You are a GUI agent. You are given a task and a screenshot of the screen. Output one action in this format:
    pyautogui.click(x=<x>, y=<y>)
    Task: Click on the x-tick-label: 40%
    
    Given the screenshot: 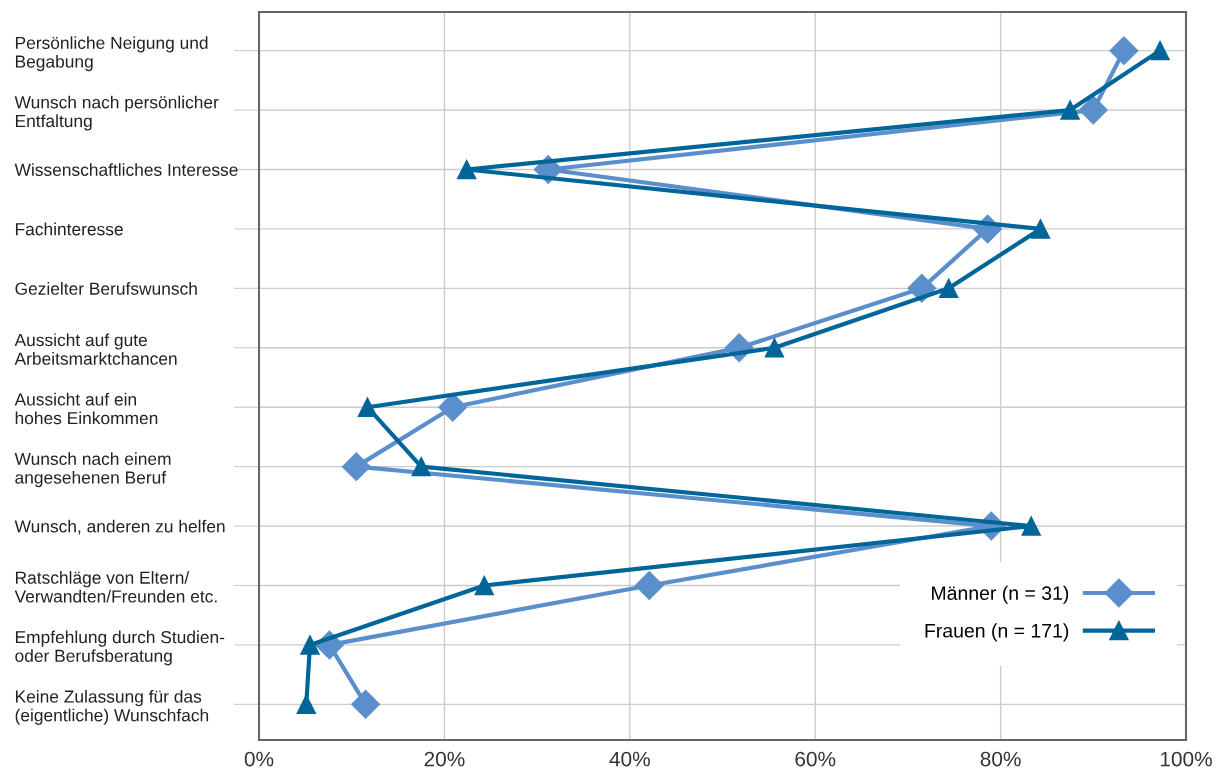 What is the action you would take?
    pyautogui.click(x=629, y=759)
    